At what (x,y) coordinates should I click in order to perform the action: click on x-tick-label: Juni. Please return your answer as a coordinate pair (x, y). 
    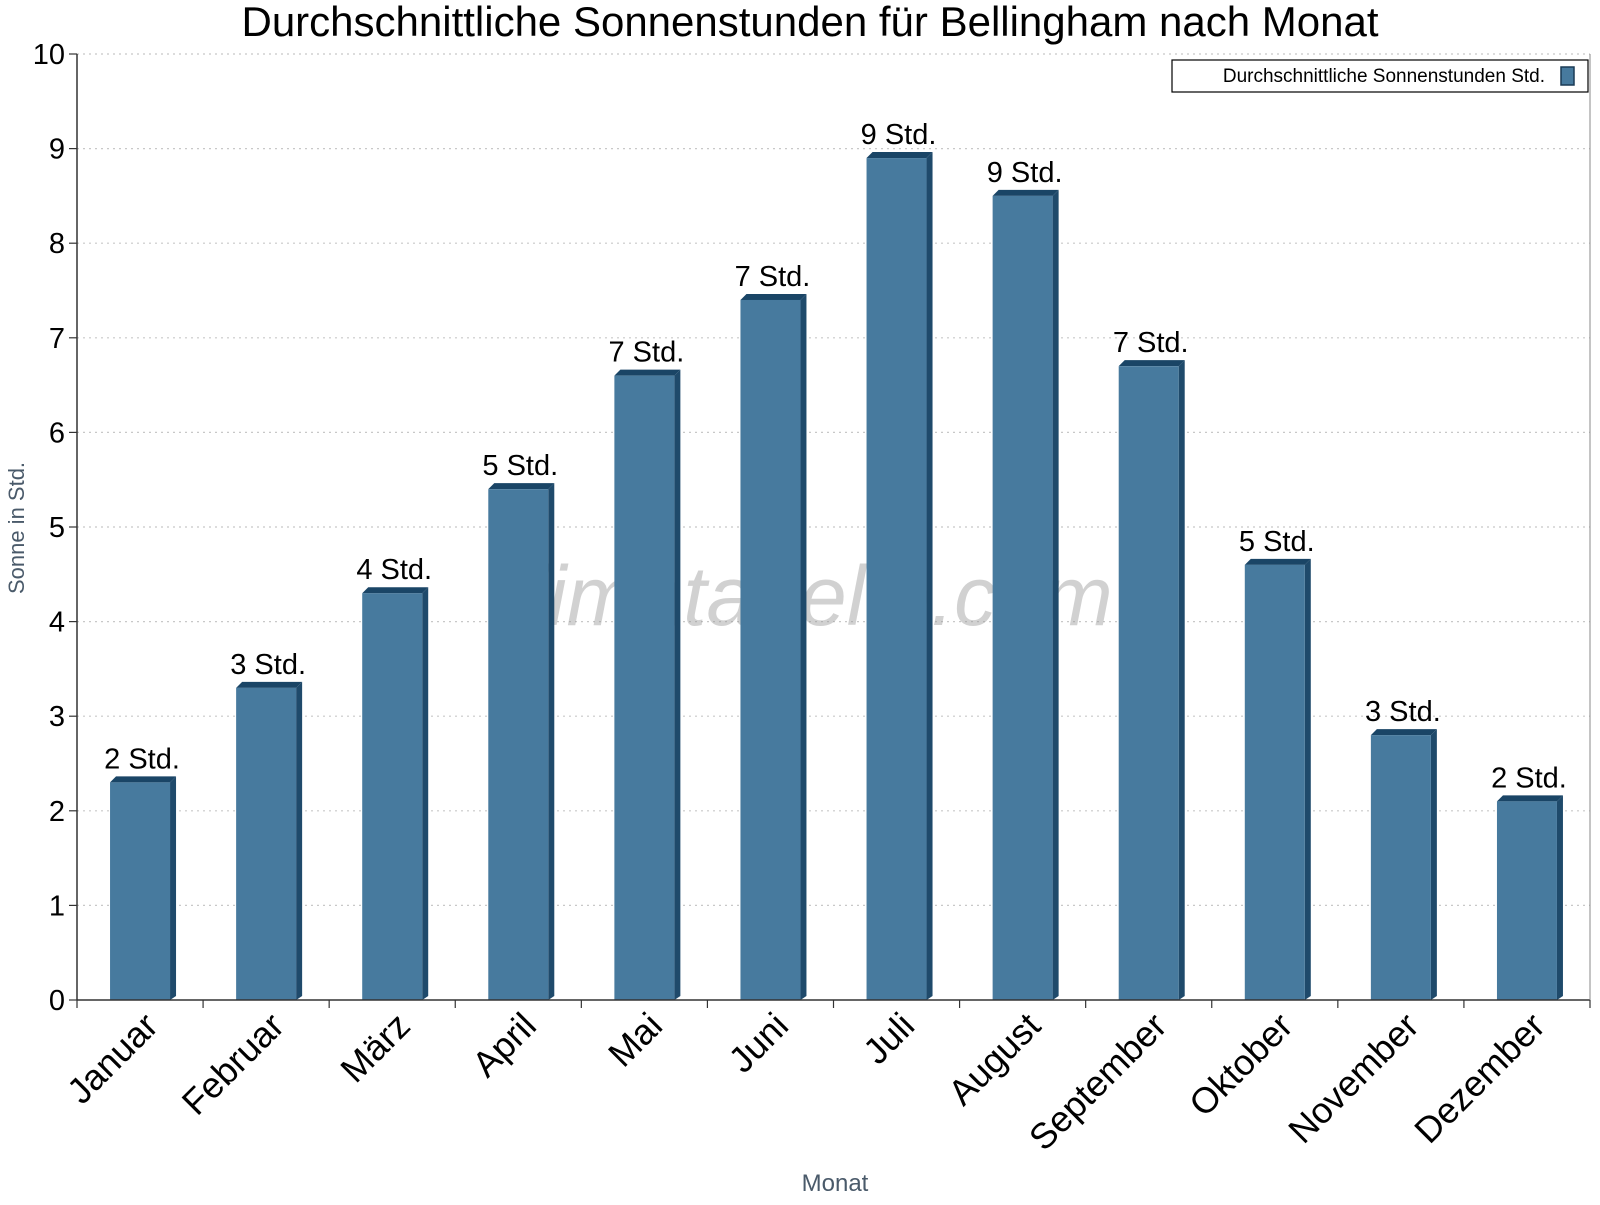
    Looking at the image, I should click on (758, 1043).